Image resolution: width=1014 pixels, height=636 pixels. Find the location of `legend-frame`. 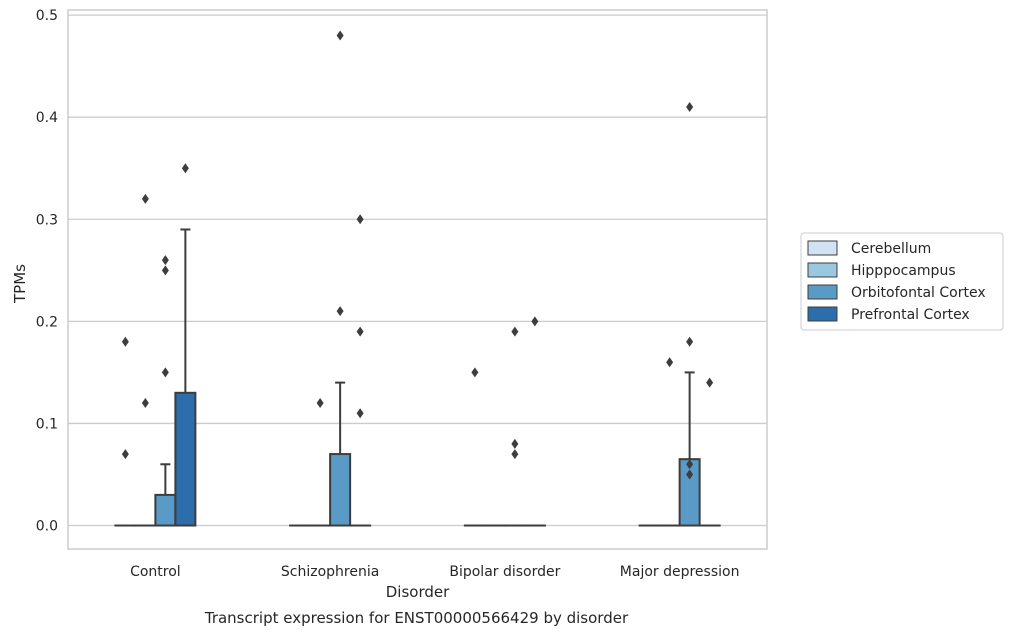

legend-frame is located at coordinates (902, 281).